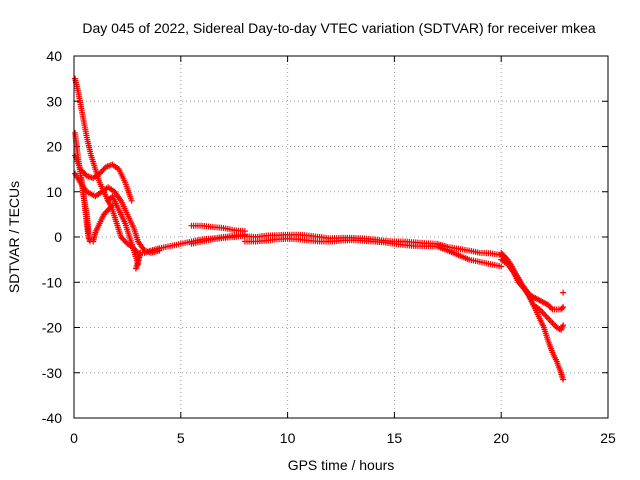 Image resolution: width=640 pixels, height=480 pixels. What do you see at coordinates (58, 237) in the screenshot?
I see `y-tick-label: 0` at bounding box center [58, 237].